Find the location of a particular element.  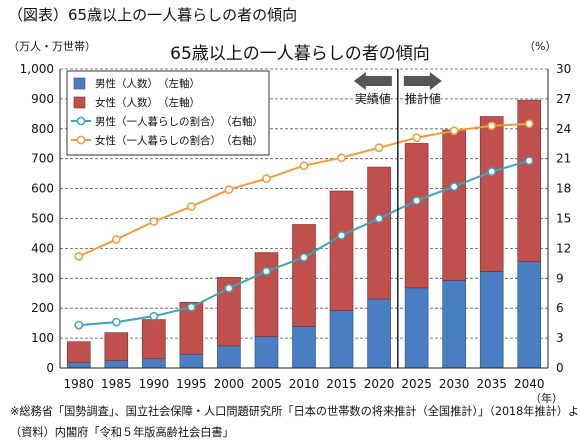

left-tick-label: 700 is located at coordinates (42, 159).